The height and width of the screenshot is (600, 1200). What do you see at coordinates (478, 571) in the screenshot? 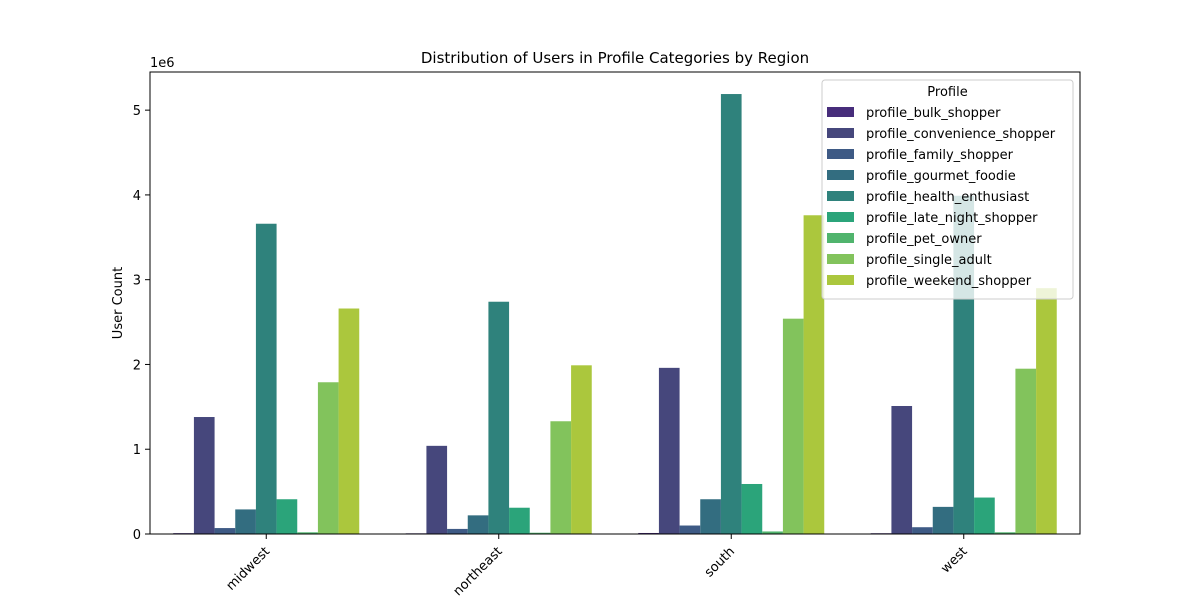
I see `x-tick-label-northeast: northeast` at bounding box center [478, 571].